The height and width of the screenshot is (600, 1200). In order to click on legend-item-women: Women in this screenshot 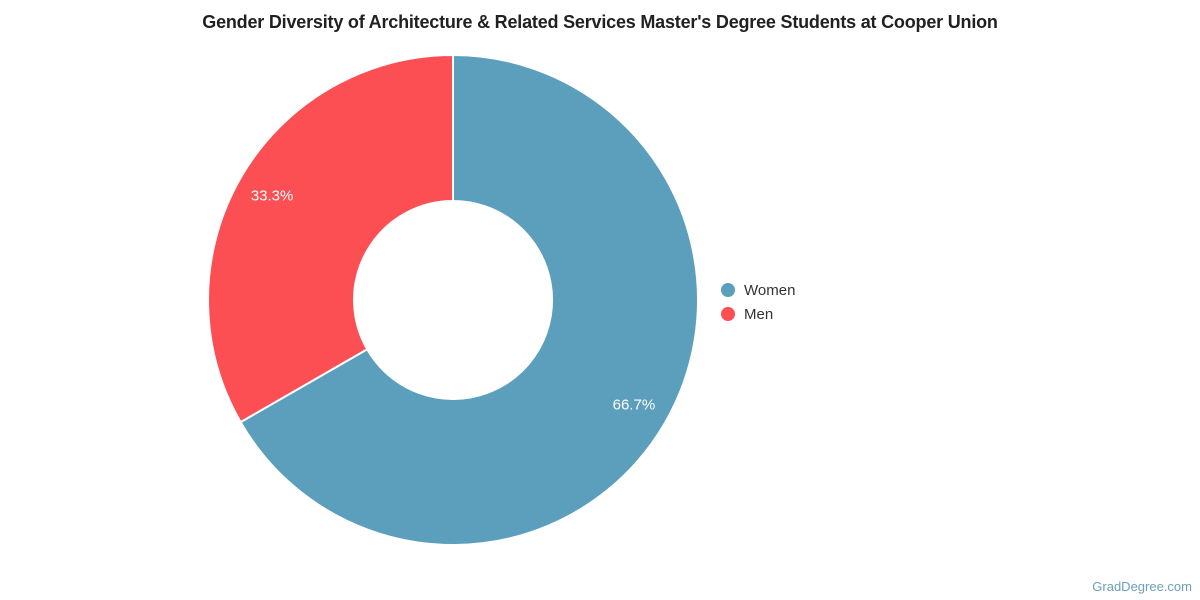, I will do `click(758, 290)`.